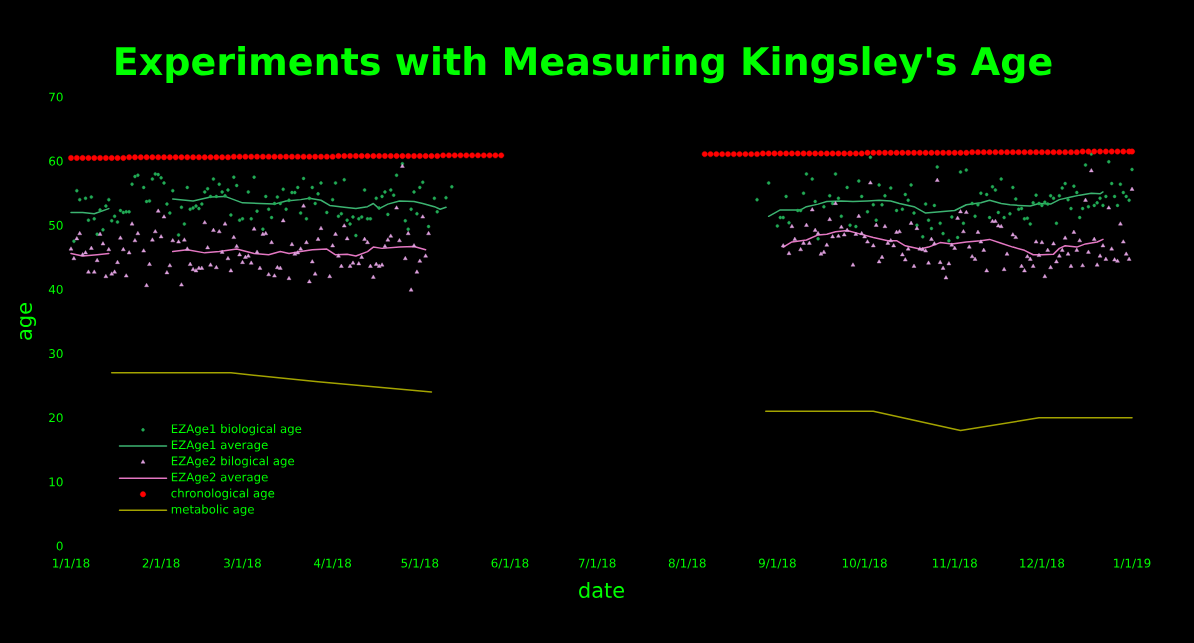 Image resolution: width=1194 pixels, height=643 pixels. What do you see at coordinates (219, 446) in the screenshot?
I see `legend-label: EZAge1 average` at bounding box center [219, 446].